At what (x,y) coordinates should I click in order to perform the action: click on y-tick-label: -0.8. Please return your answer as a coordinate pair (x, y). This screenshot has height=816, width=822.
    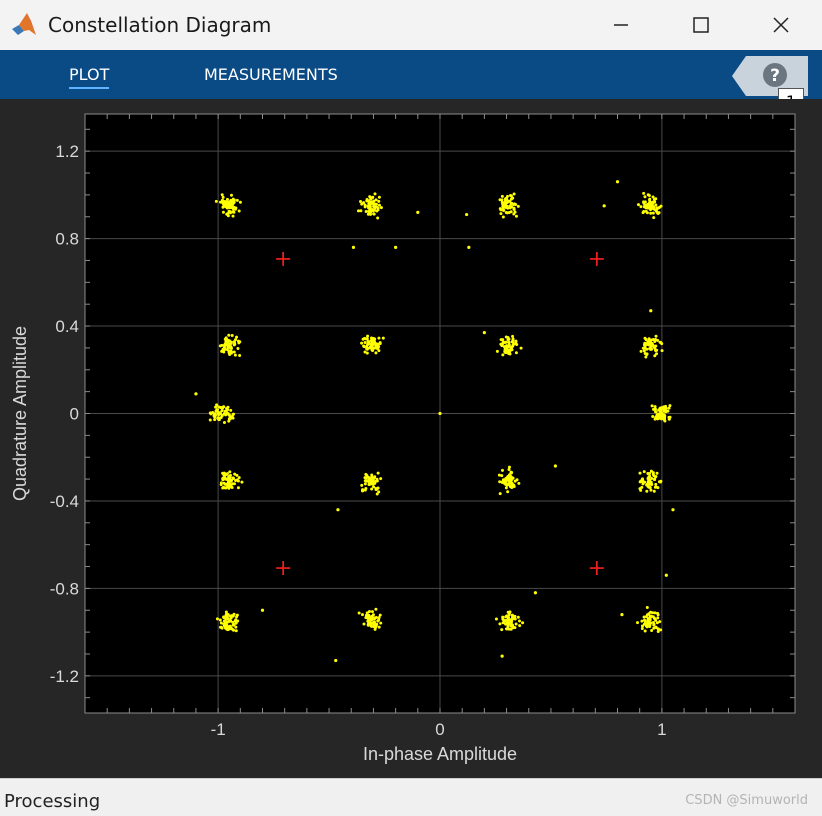
    Looking at the image, I should click on (64, 588).